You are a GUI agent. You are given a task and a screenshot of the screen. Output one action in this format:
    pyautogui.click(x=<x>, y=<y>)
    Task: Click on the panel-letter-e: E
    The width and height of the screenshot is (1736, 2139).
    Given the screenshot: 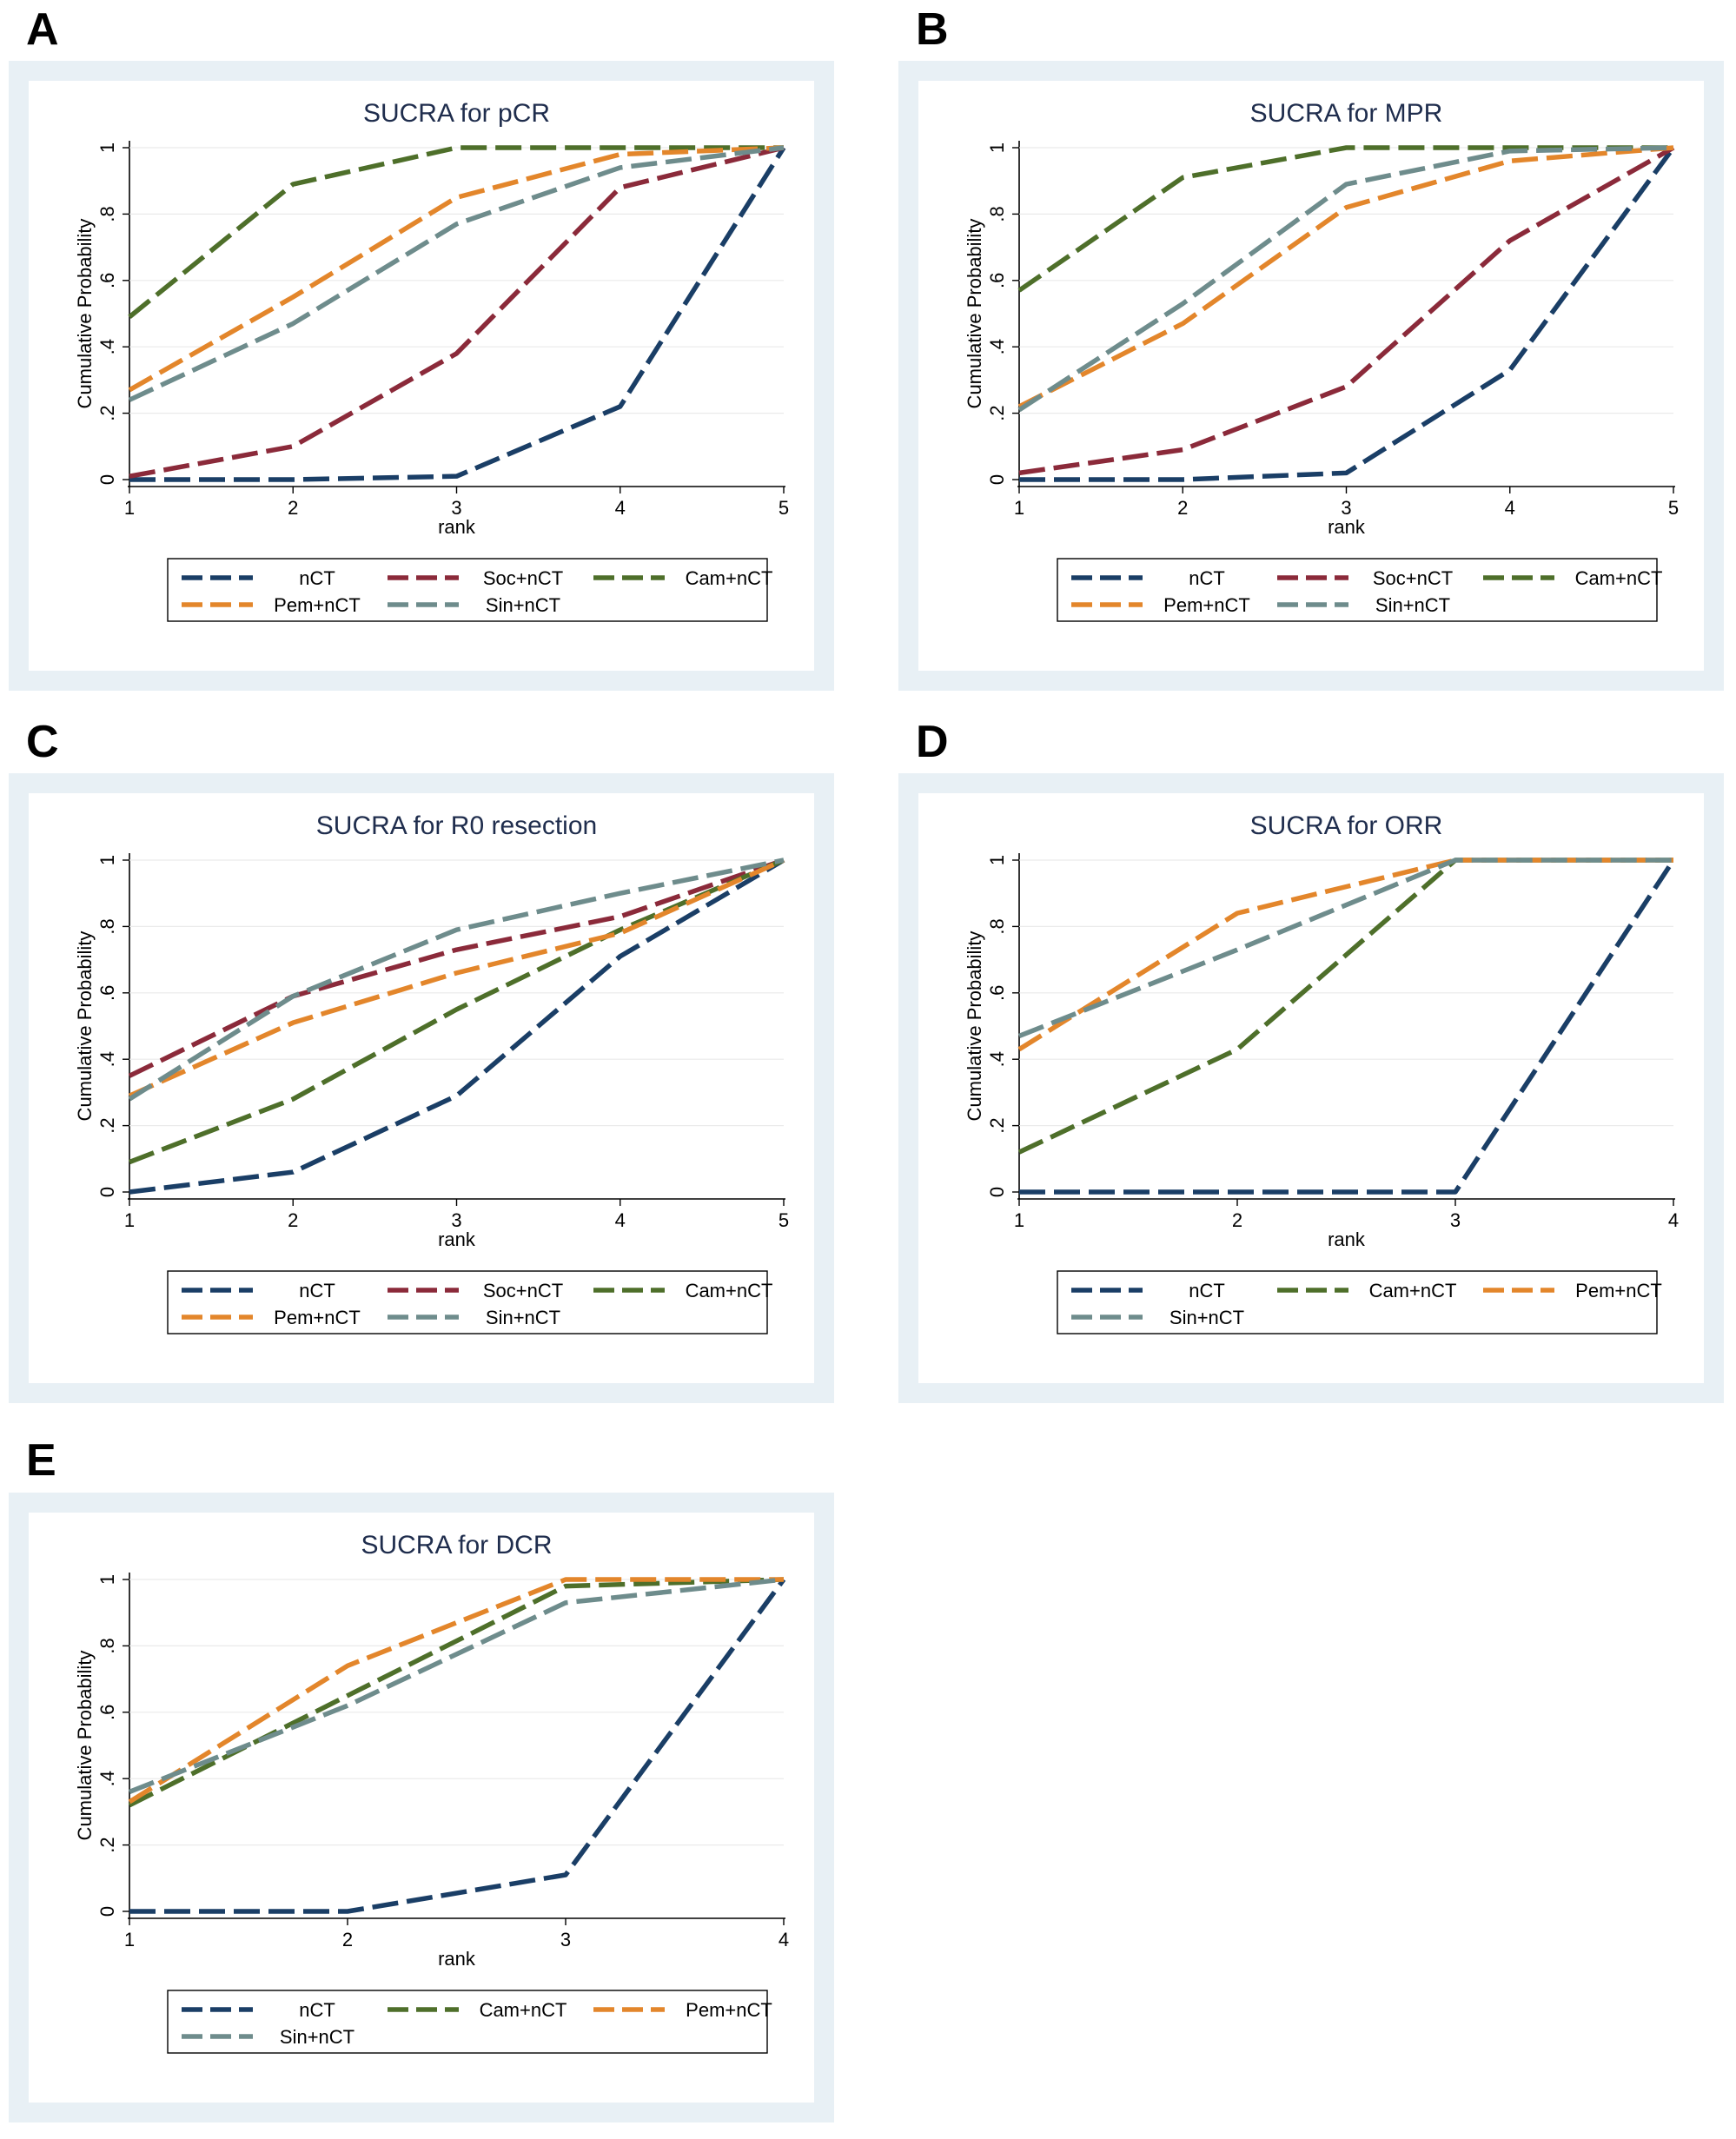 What is the action you would take?
    pyautogui.click(x=41, y=1461)
    